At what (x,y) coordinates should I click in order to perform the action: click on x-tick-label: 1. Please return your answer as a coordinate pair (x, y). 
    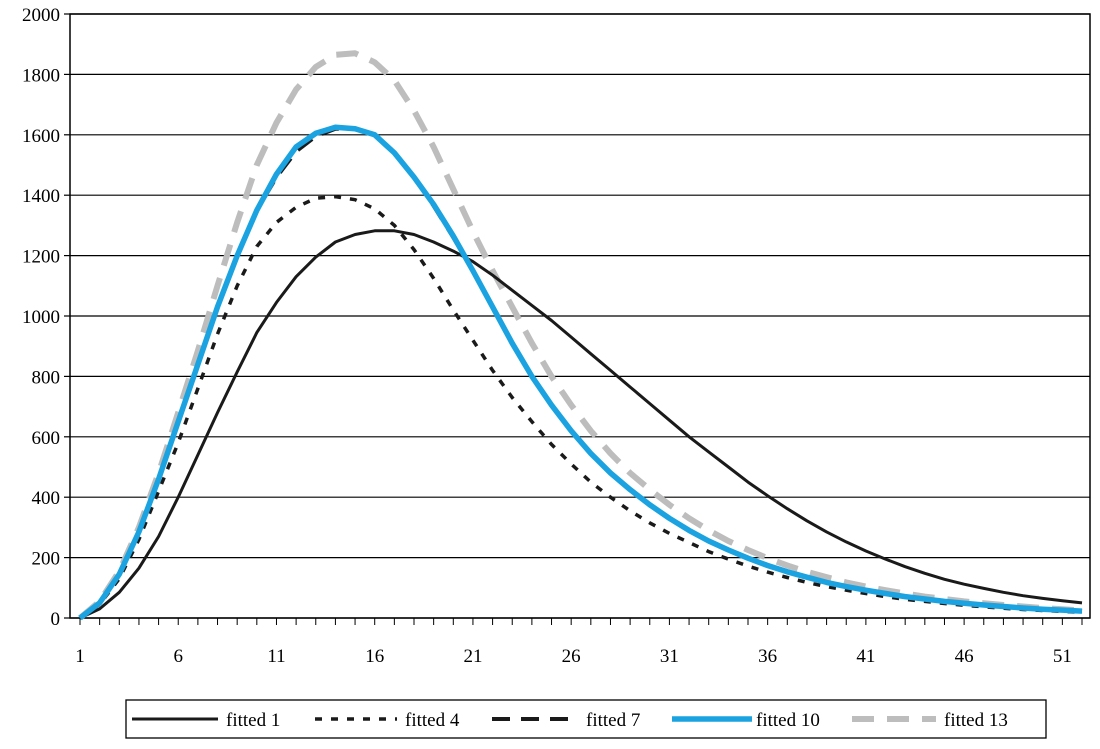
    Looking at the image, I should click on (80, 656).